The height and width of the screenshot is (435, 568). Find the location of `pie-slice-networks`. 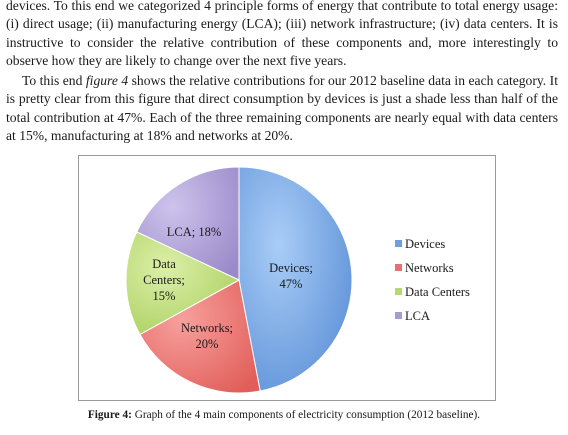

pie-slice-networks is located at coordinates (200, 336).